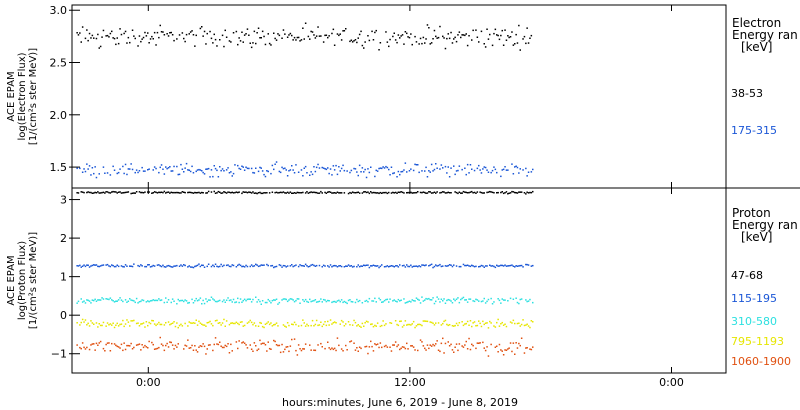 The image size is (800, 410). What do you see at coordinates (11, 96) in the screenshot?
I see `y-axis-label-line: ACE EPAM` at bounding box center [11, 96].